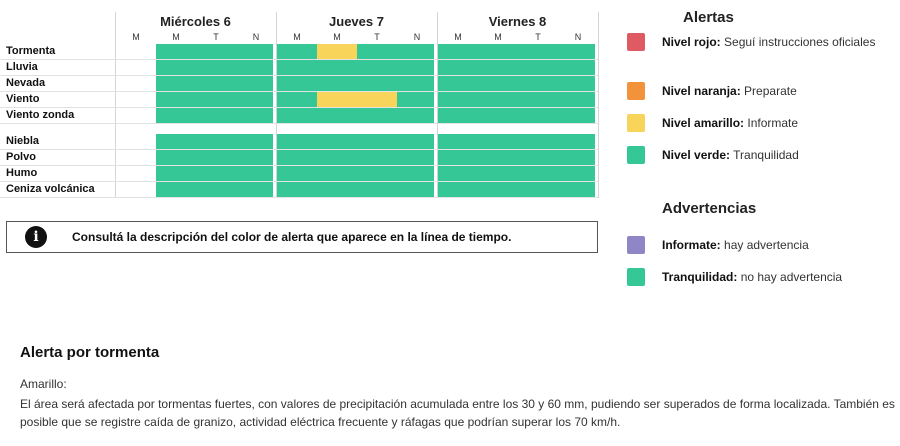 The height and width of the screenshot is (446, 900). What do you see at coordinates (23, 99) in the screenshot?
I see `phenomenon-label: Viento` at bounding box center [23, 99].